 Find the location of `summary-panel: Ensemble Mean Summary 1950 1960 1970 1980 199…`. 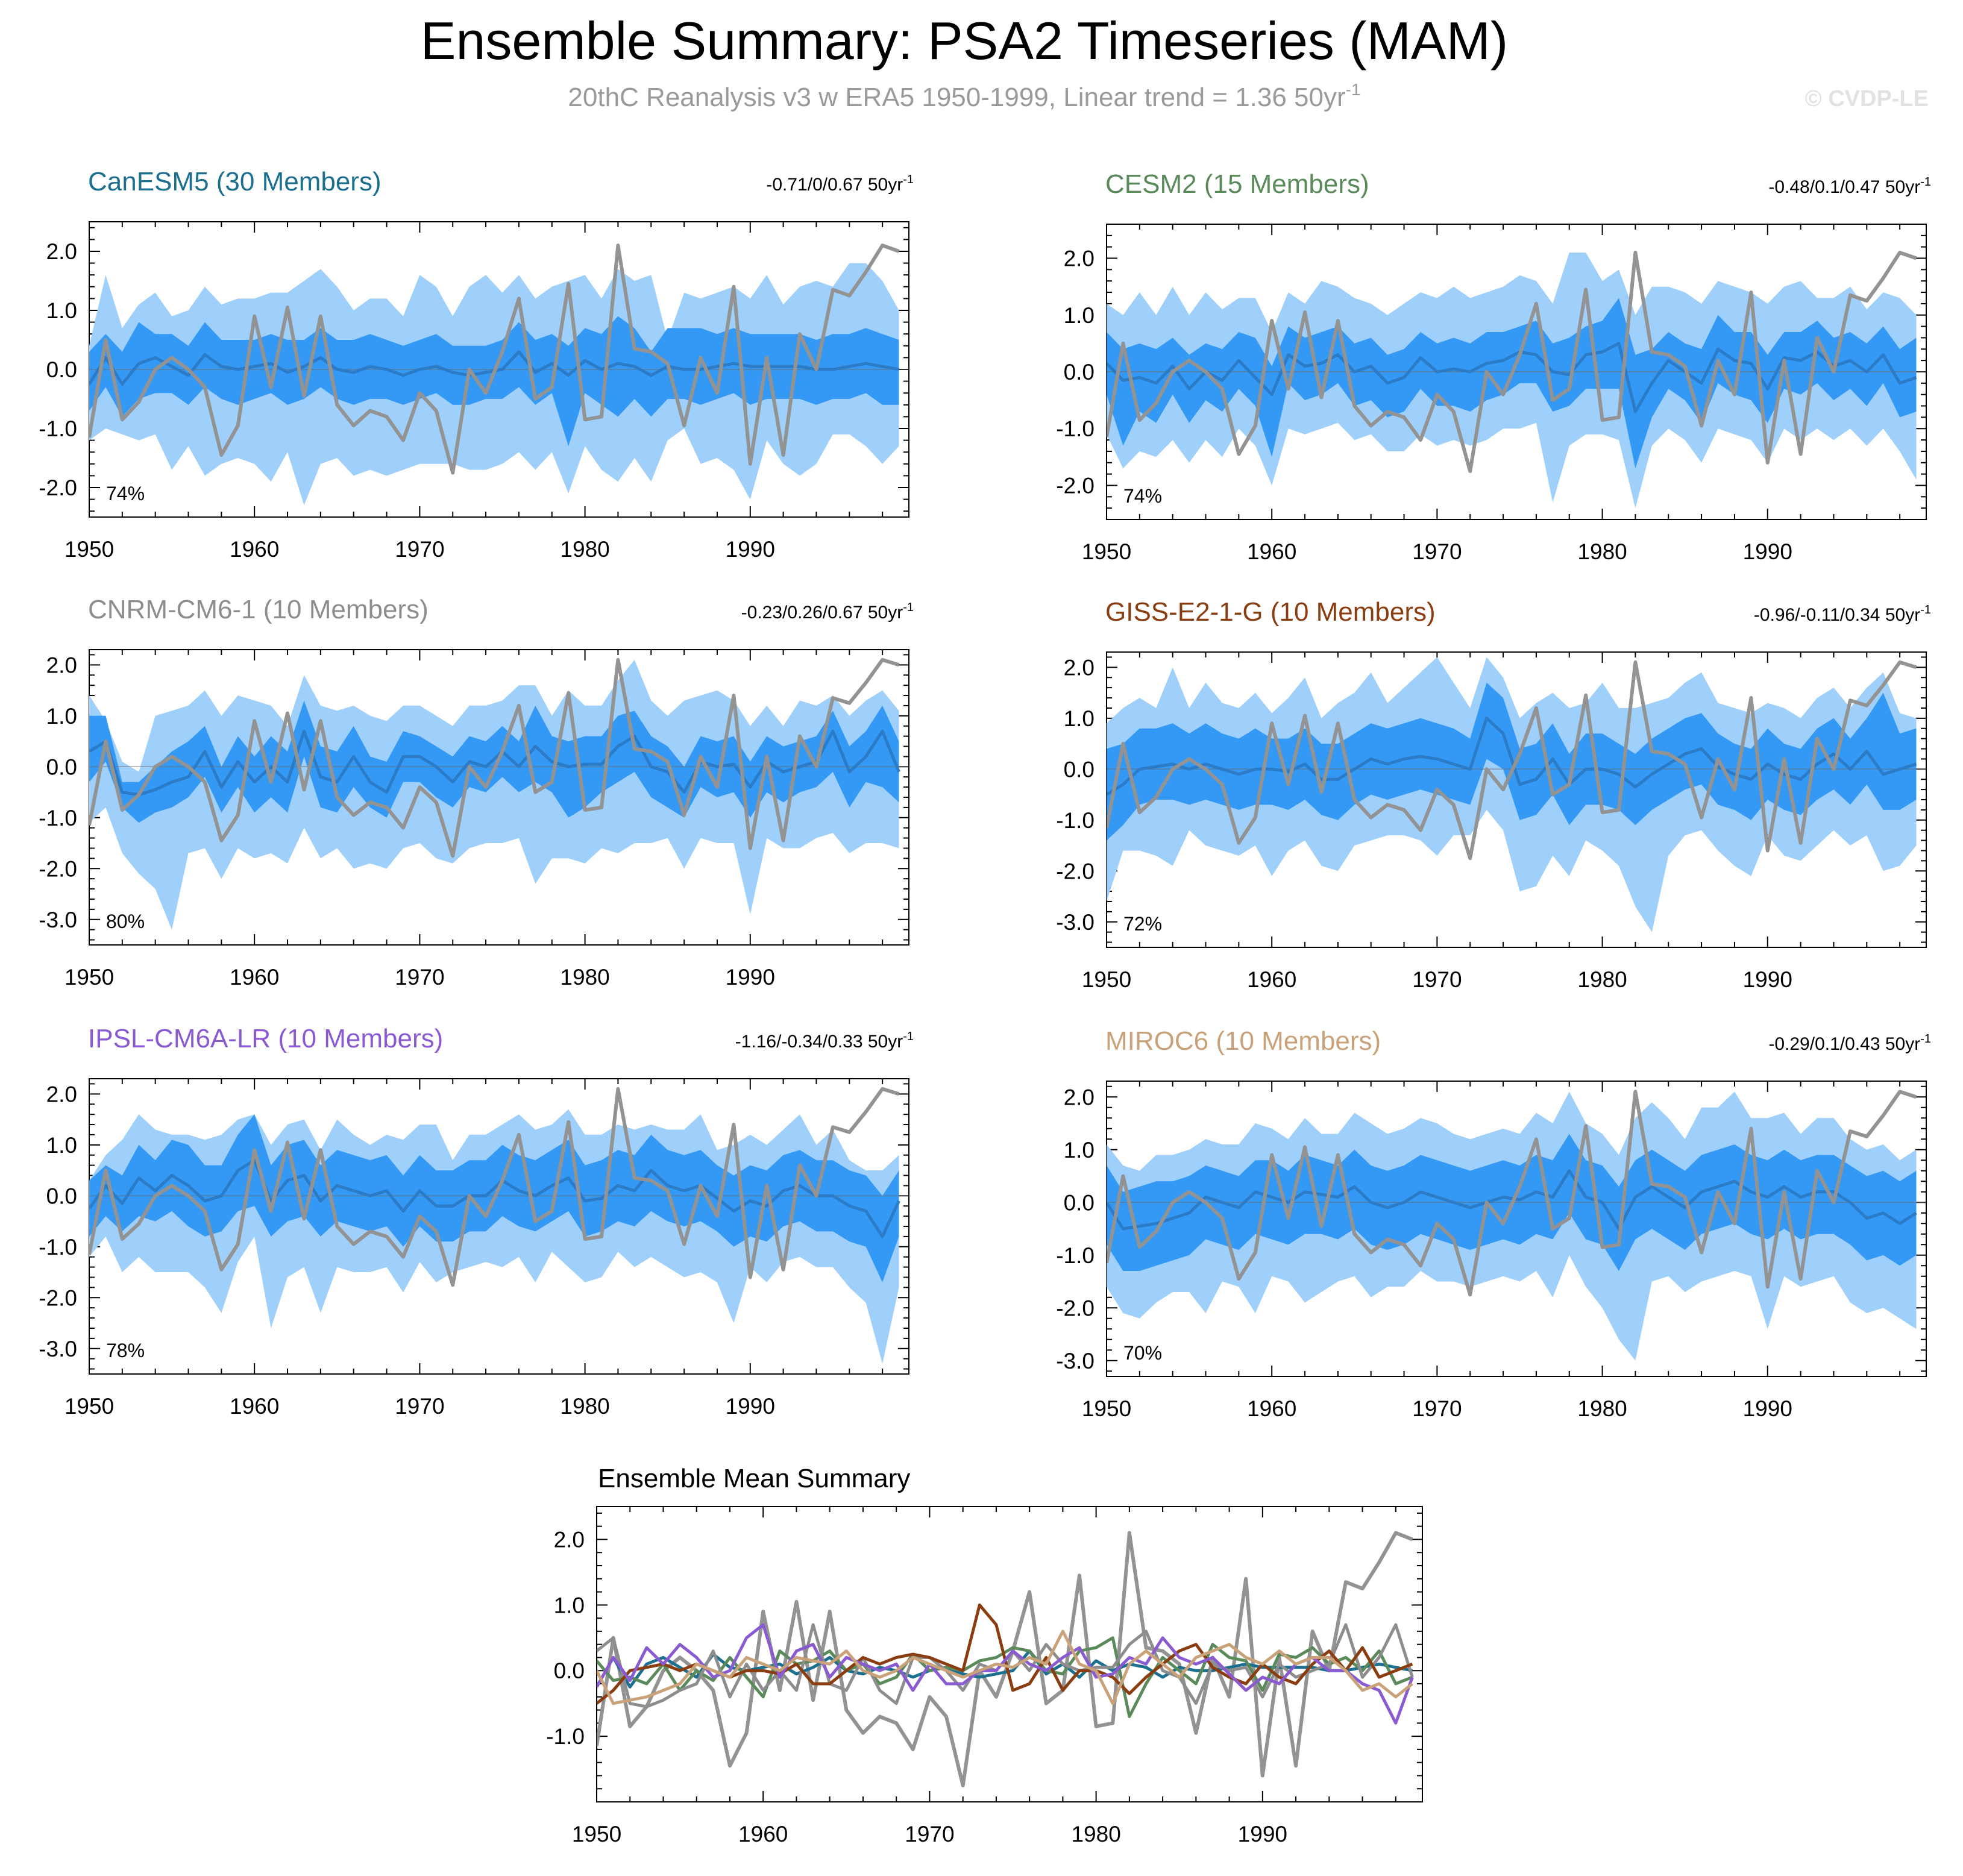

summary-panel: Ensemble Mean Summary 1950 1960 1970 1980 199… is located at coordinates (984, 1655).